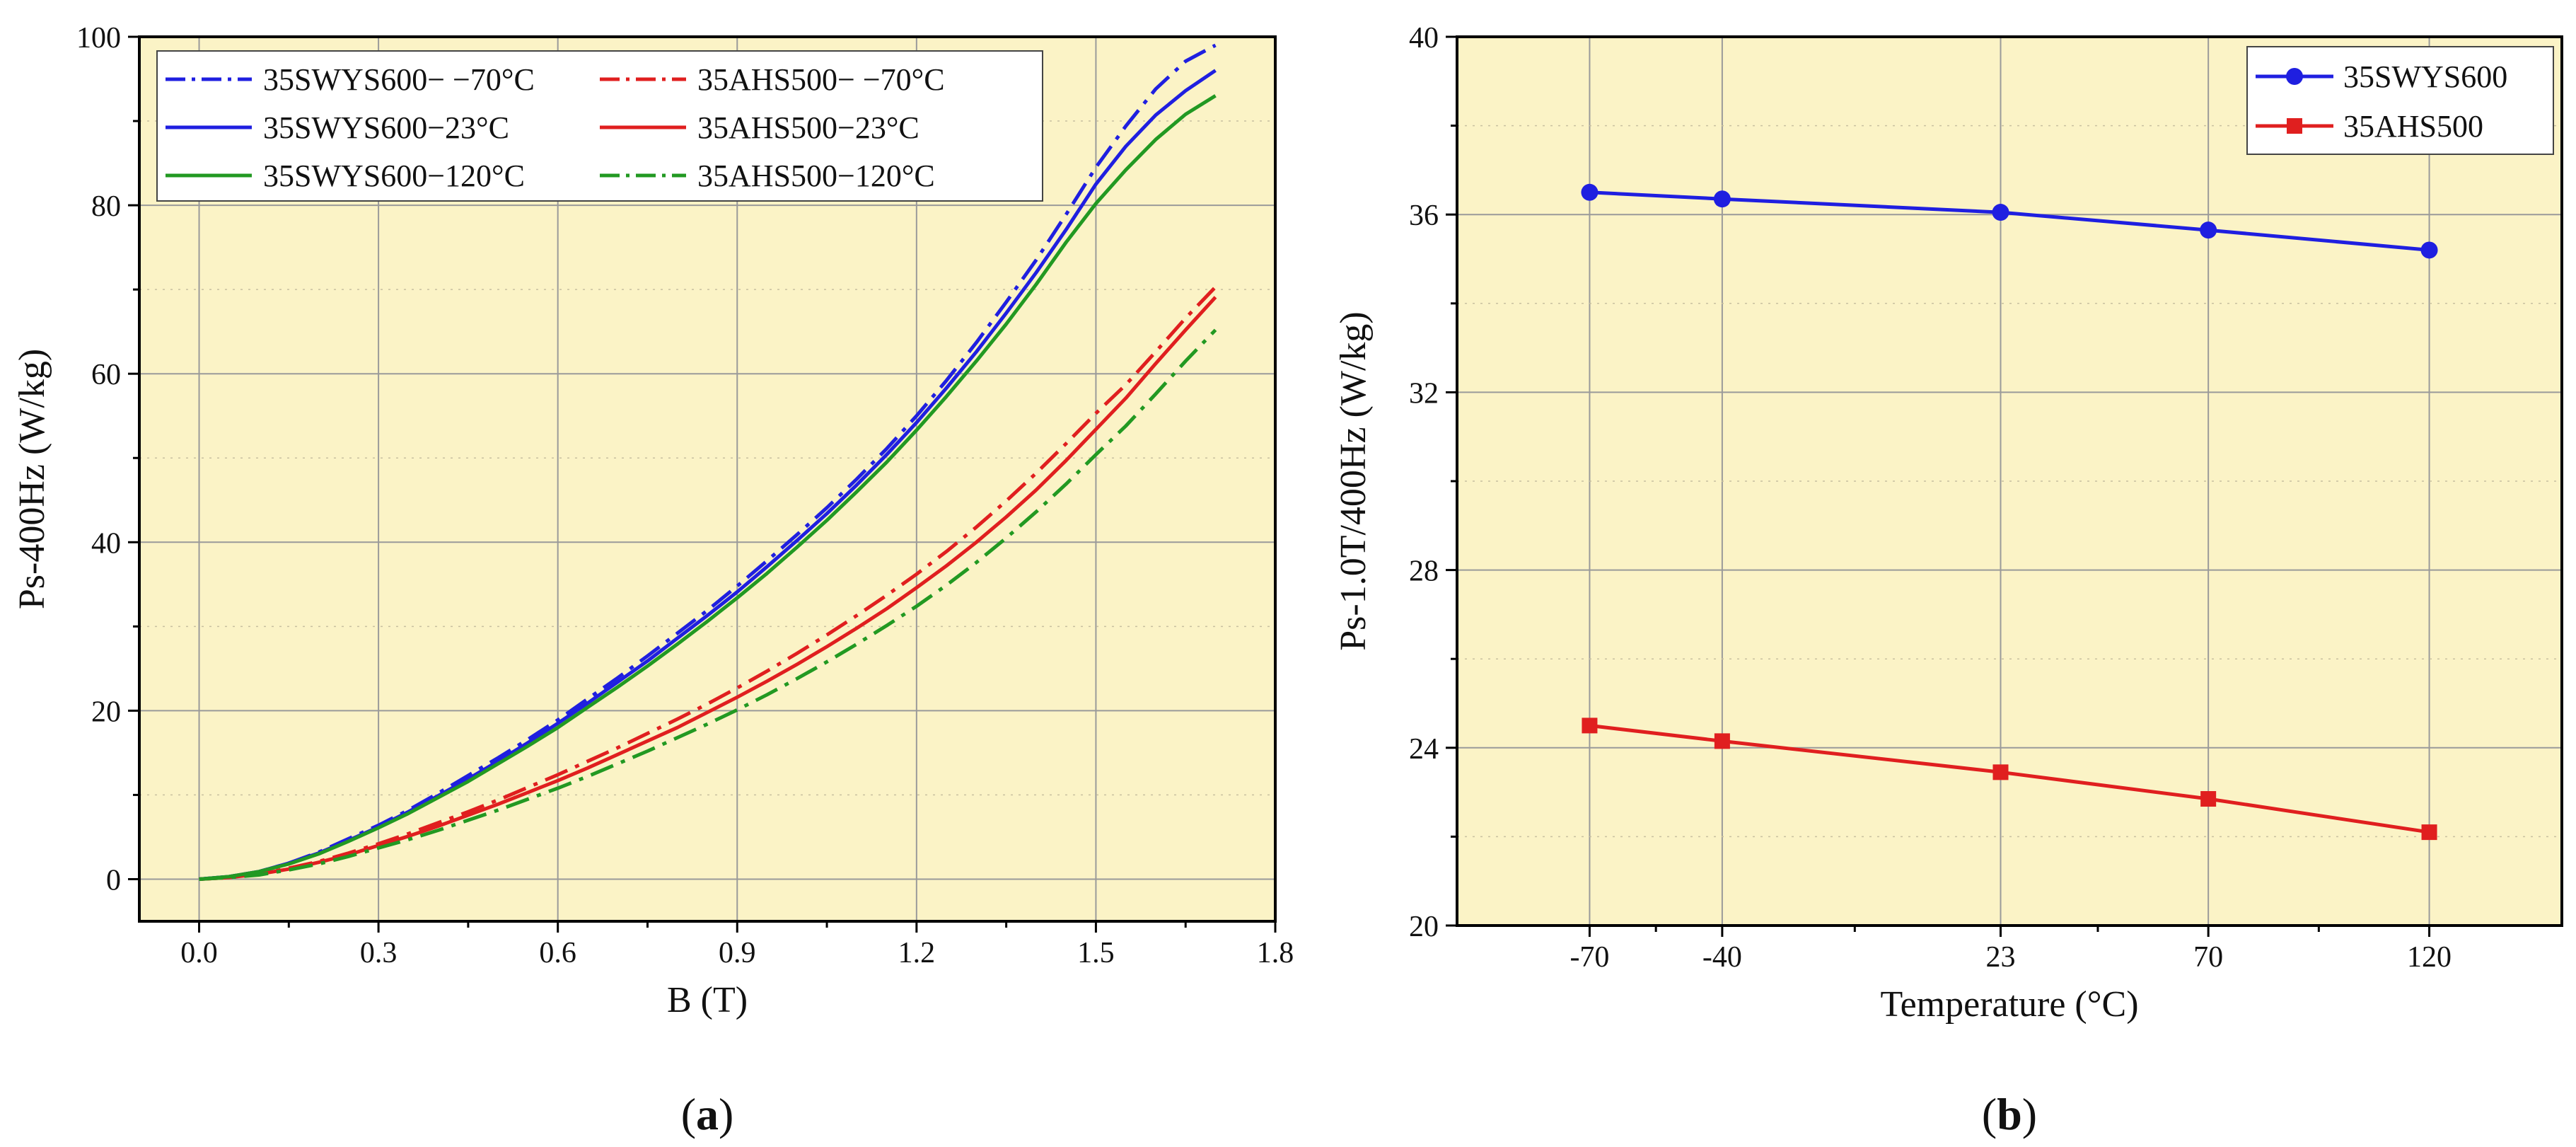  I want to click on y-tick-label: 80, so click(106, 206).